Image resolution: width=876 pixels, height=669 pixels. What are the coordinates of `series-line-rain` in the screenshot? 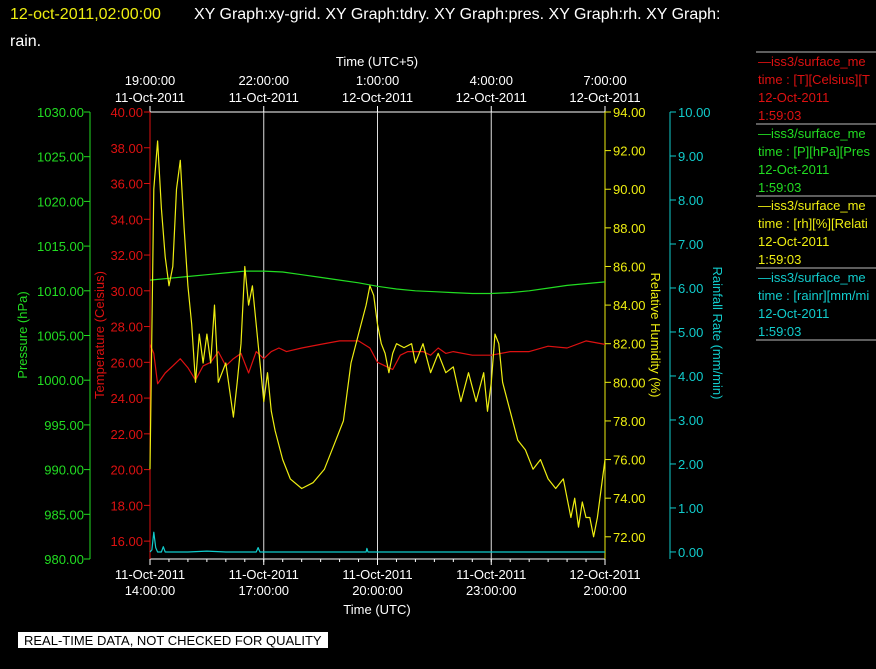 It's located at (377, 542).